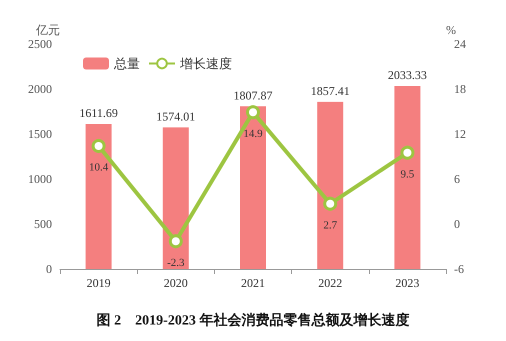 Image resolution: width=506 pixels, height=341 pixels. What do you see at coordinates (330, 283) in the screenshot?
I see `x-tick-label: 2022` at bounding box center [330, 283].